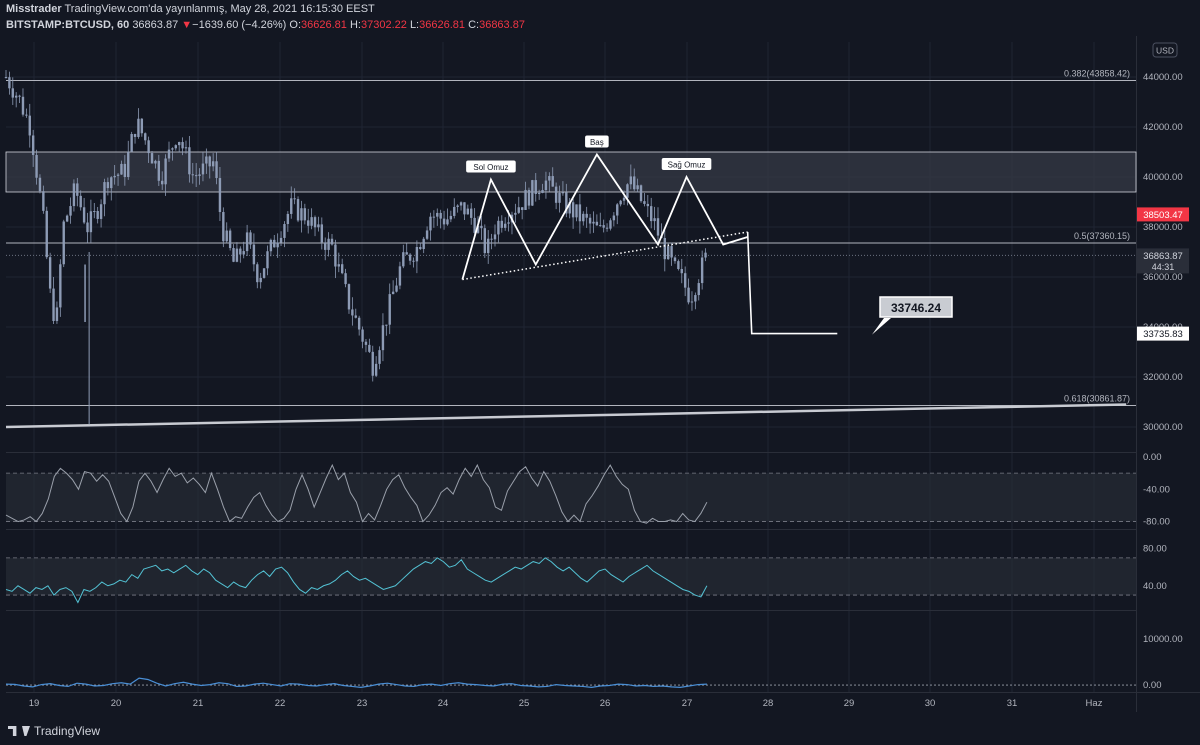  I want to click on neckline, so click(605, 256).